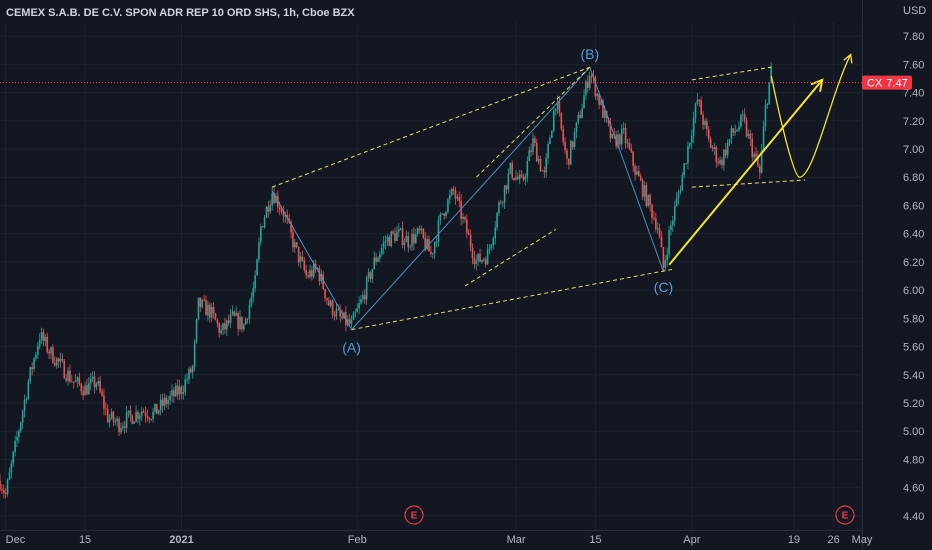 Image resolution: width=932 pixels, height=550 pixels. What do you see at coordinates (436, 538) in the screenshot?
I see `x-axis: Dec 15 2021 Feb Mar 15 Apr 19 26 May` at bounding box center [436, 538].